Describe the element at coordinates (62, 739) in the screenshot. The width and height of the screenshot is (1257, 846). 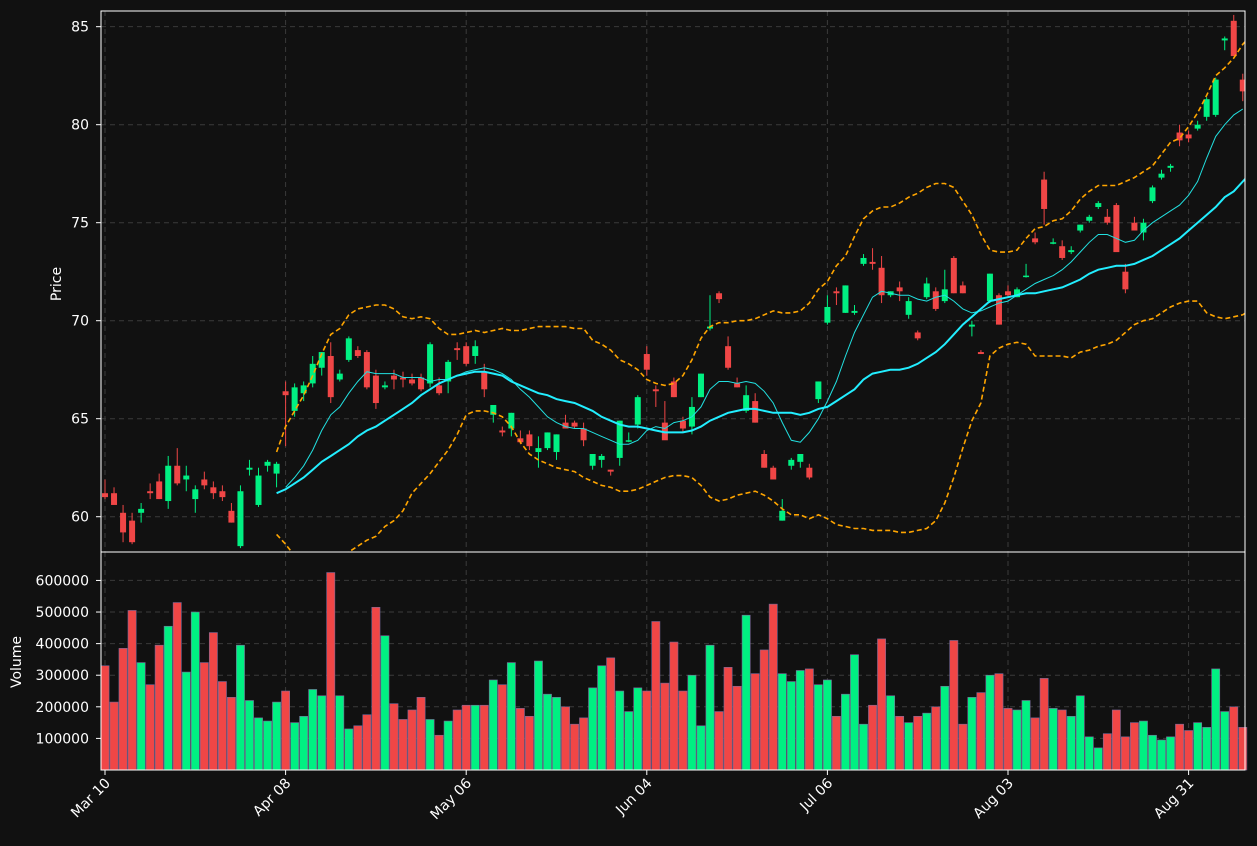
I see `volume-tick-label: 100000` at that location.